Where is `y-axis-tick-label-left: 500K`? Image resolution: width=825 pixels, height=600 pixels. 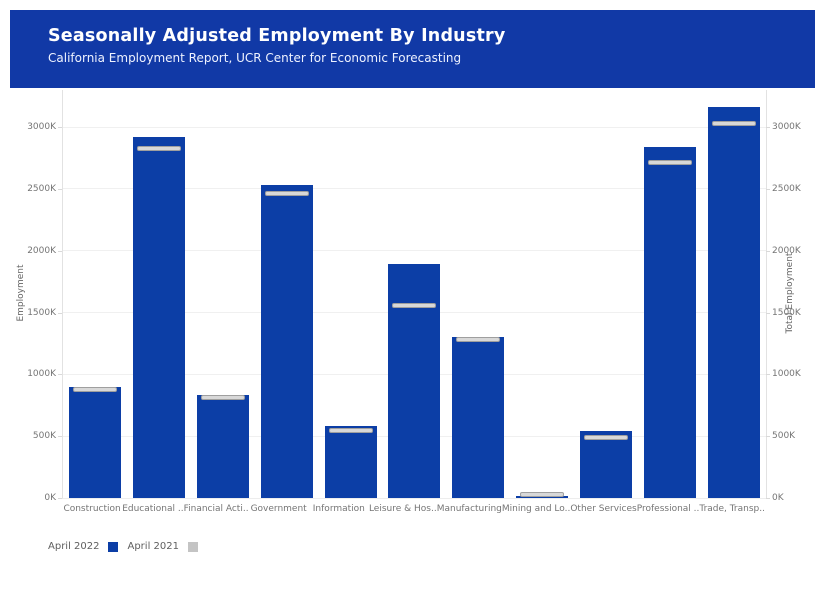
y-axis-tick-label-left: 500K is located at coordinates (44, 436).